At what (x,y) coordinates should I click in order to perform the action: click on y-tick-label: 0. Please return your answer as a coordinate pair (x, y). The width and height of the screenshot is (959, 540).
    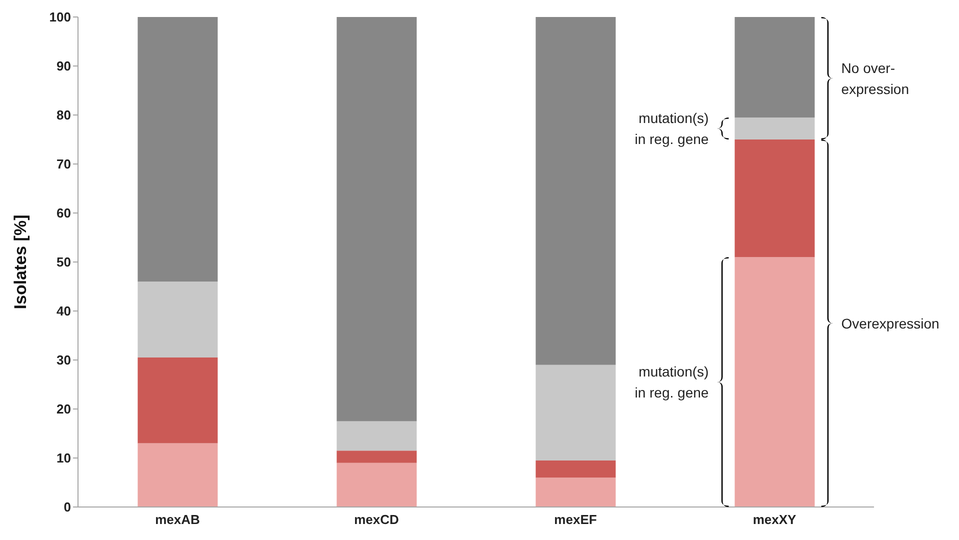
    Looking at the image, I should click on (67, 507).